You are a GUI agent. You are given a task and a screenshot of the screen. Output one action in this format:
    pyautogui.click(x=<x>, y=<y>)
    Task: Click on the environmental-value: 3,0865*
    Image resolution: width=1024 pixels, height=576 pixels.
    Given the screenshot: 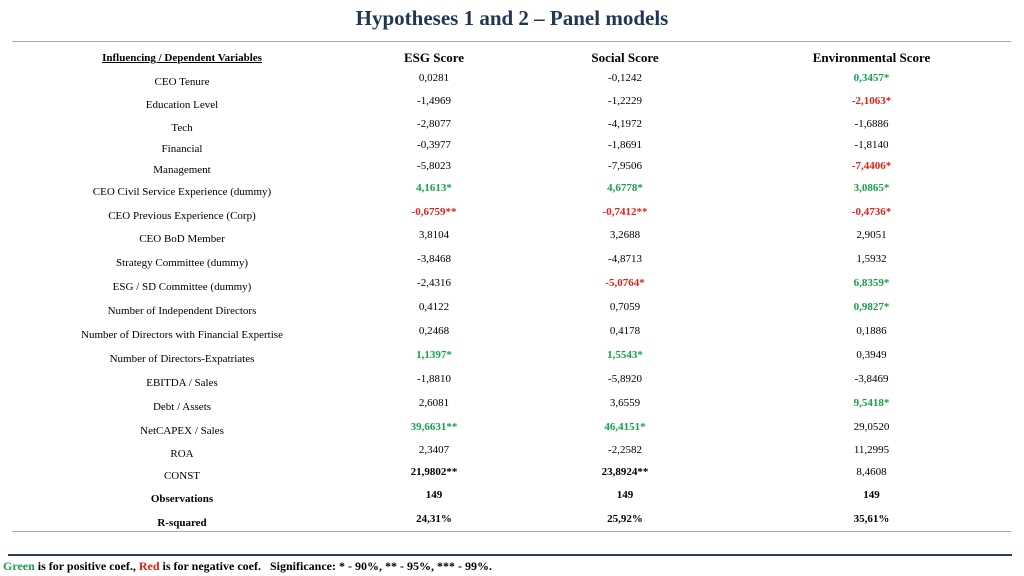 What is the action you would take?
    pyautogui.click(x=871, y=188)
    